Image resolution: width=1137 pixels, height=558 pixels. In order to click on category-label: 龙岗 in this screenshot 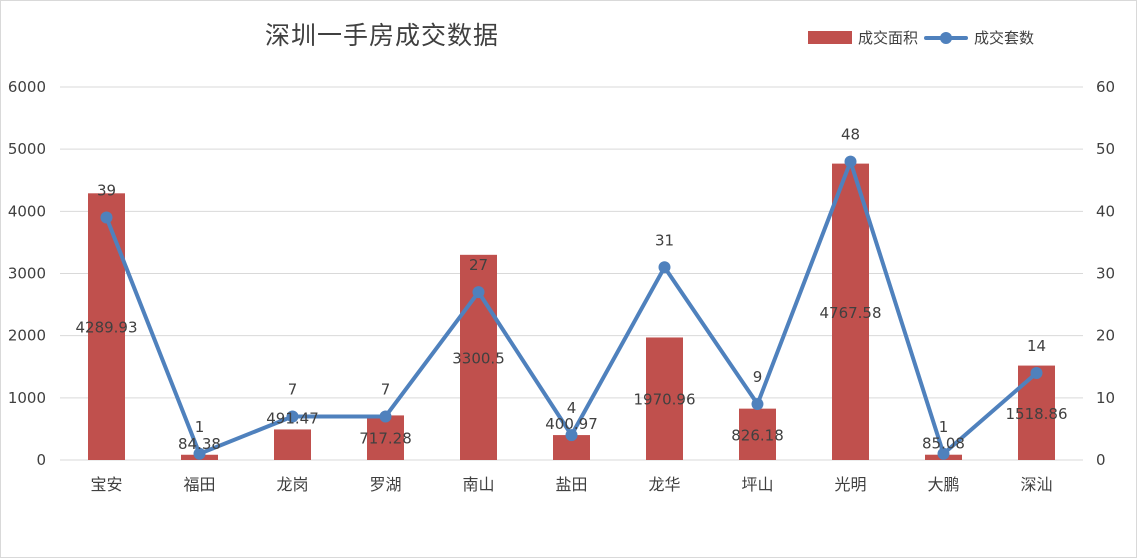, I will do `click(292, 484)`.